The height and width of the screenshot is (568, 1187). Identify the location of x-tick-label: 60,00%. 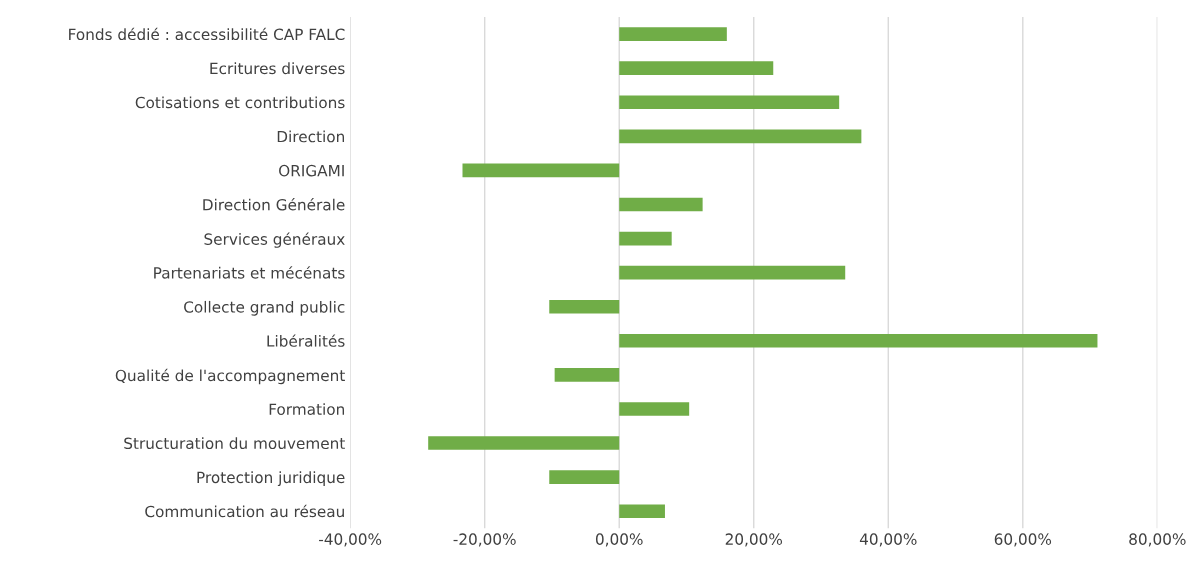
(1023, 540).